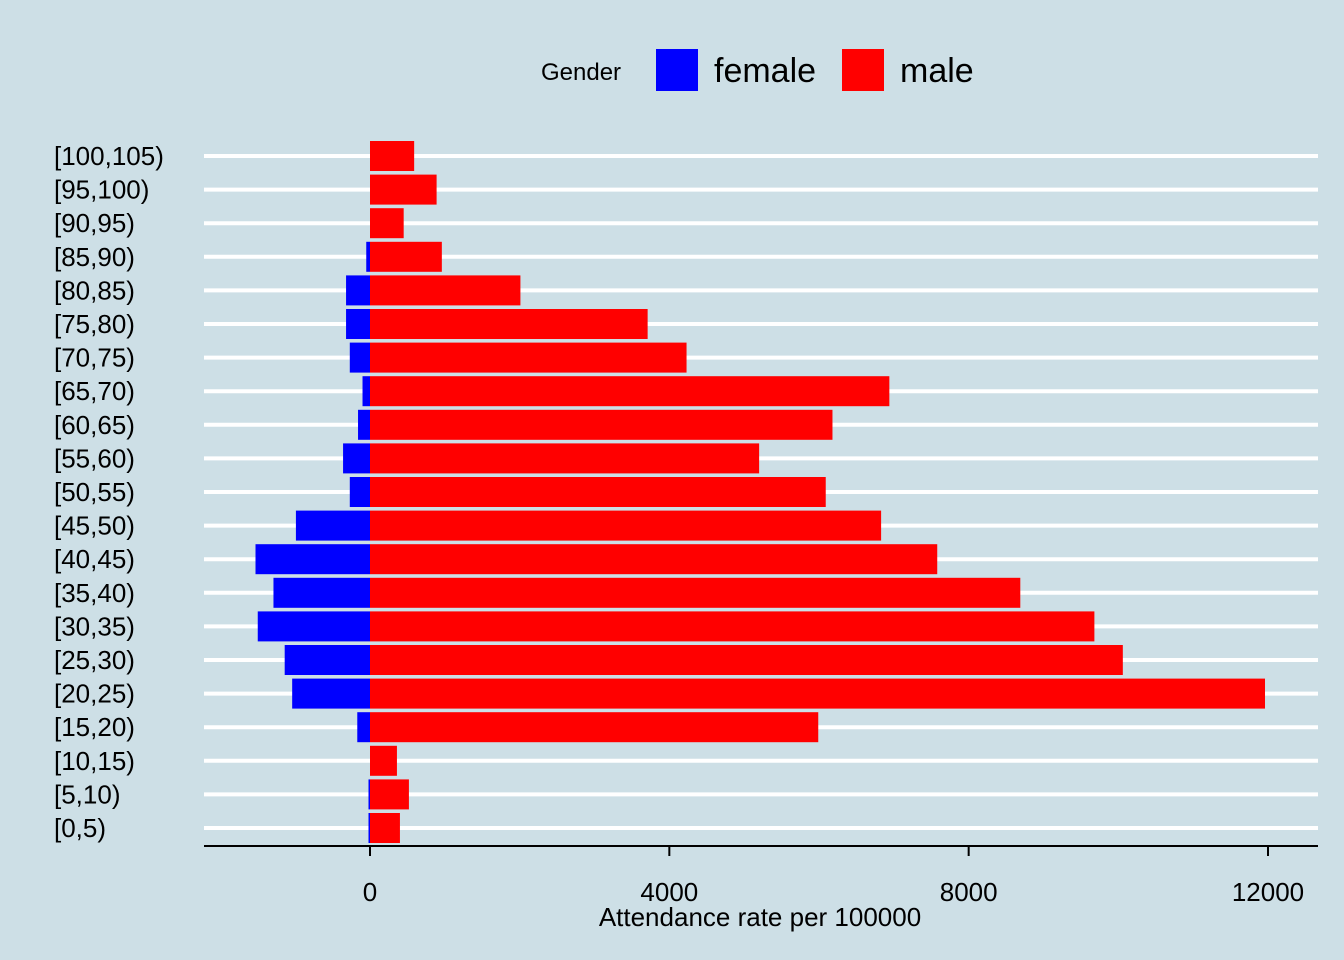  I want to click on y-tick-label: [40,45), so click(94, 559).